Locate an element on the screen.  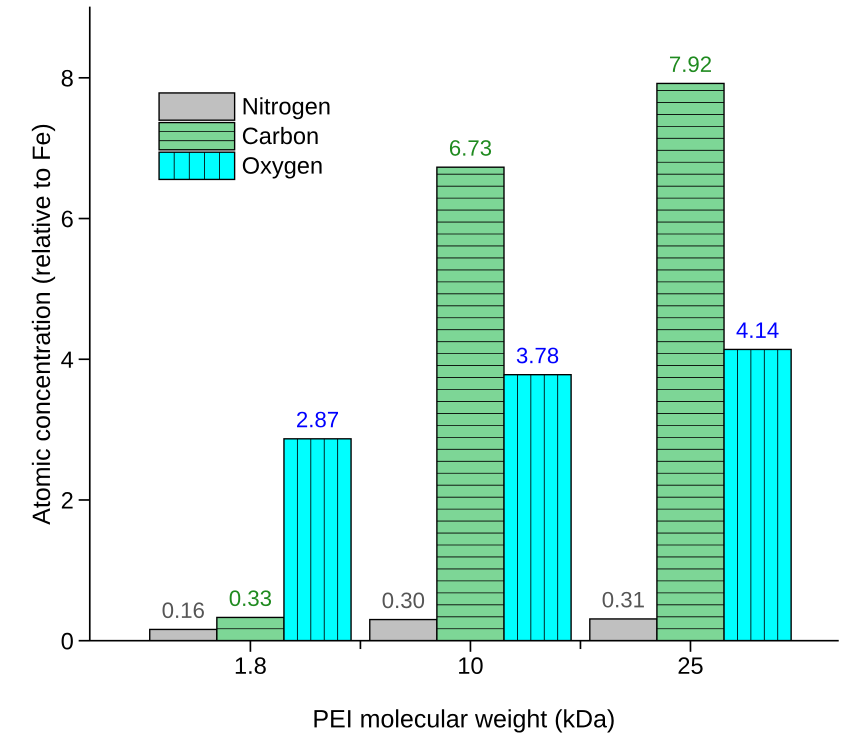
legend-label: Carbon is located at coordinates (280, 135).